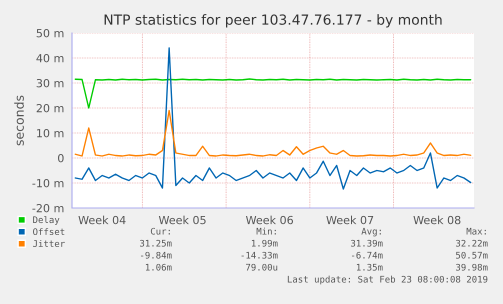  What do you see at coordinates (160, 231) in the screenshot?
I see `text: Cur:` at bounding box center [160, 231].